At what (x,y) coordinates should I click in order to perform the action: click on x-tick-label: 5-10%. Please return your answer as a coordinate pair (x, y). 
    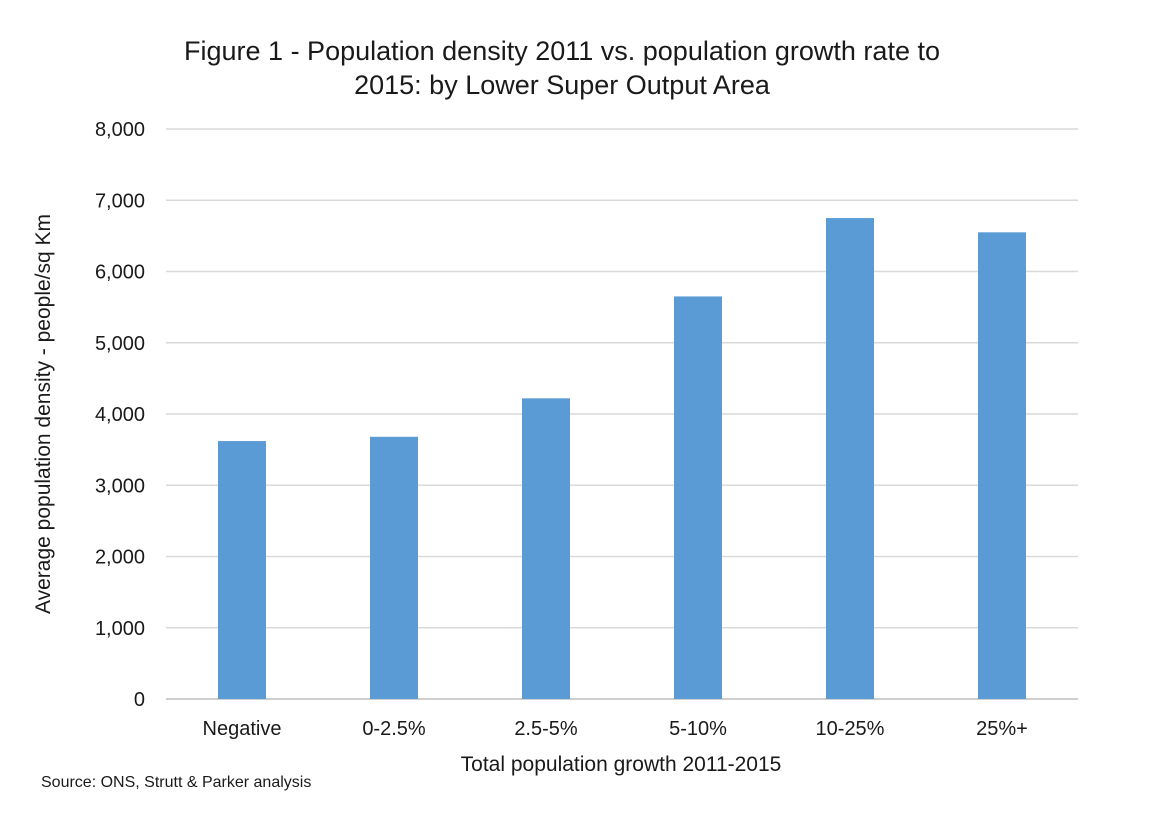
    Looking at the image, I should click on (698, 729).